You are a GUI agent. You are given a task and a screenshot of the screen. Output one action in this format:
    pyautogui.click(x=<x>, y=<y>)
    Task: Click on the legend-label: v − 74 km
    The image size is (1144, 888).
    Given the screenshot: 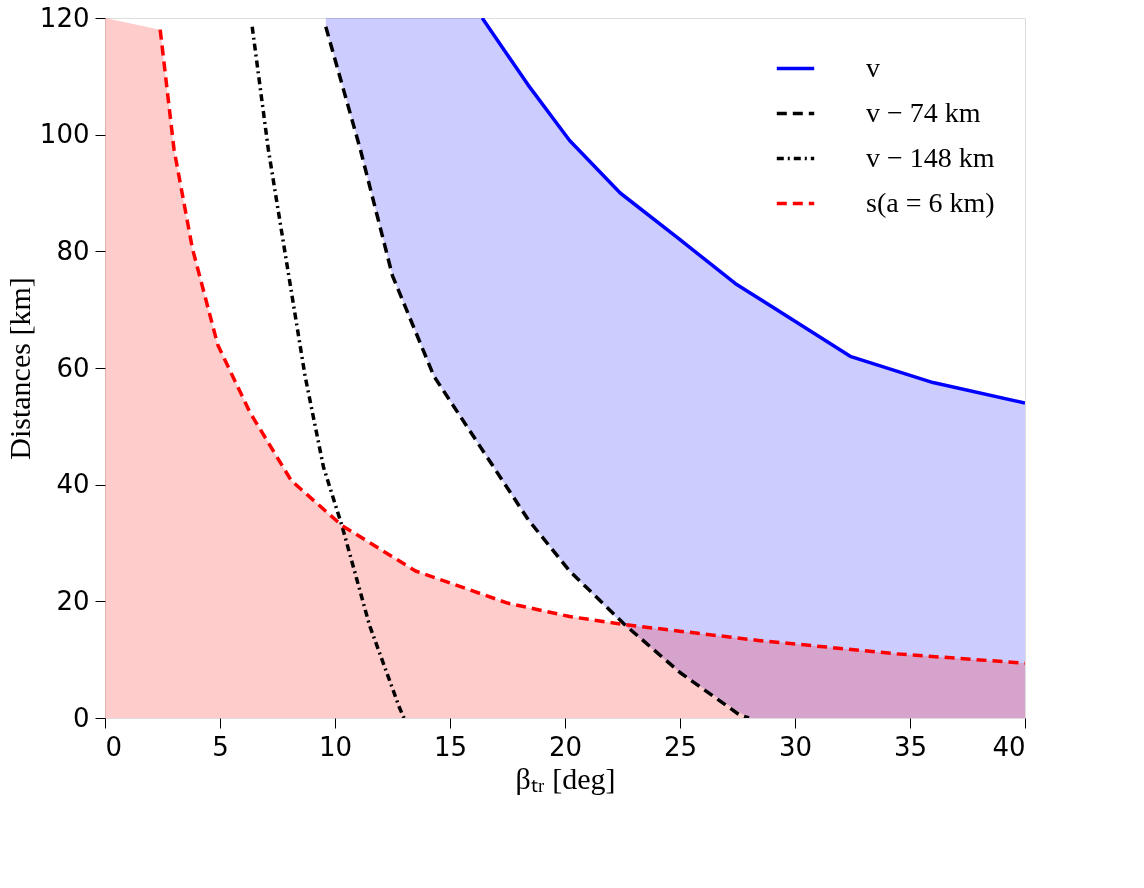 What is the action you would take?
    pyautogui.click(x=923, y=112)
    